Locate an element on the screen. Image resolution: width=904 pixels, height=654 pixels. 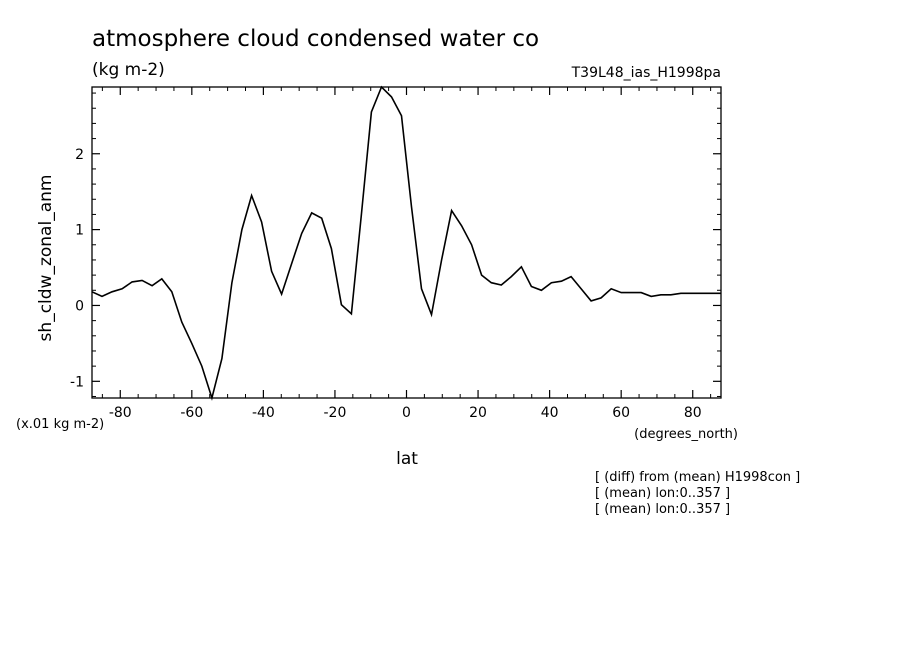
x-tick-label: 40 is located at coordinates (550, 413).